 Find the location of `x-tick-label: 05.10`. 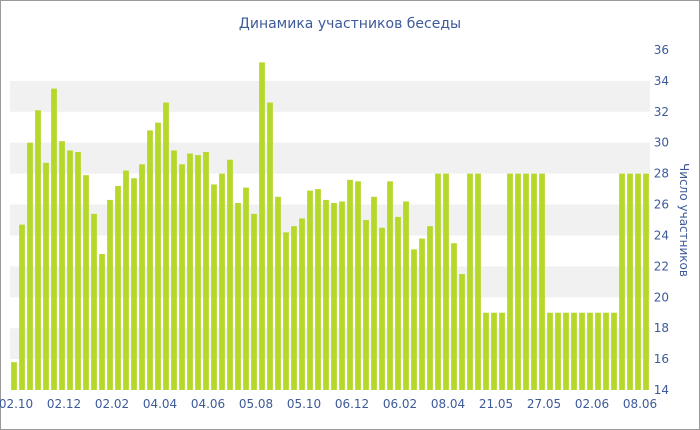

x-tick-label: 05.10 is located at coordinates (304, 404).